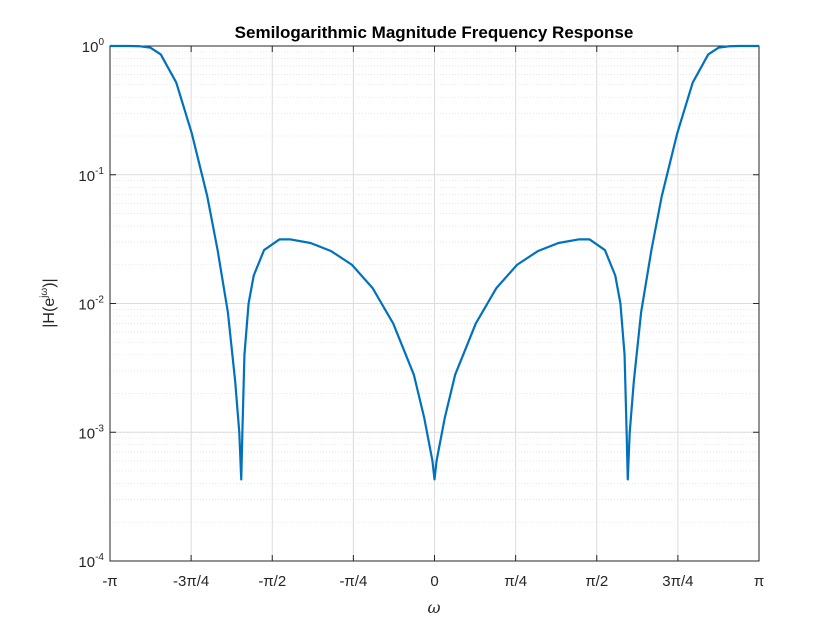 This screenshot has height=630, width=840. I want to click on x-tick-label: 0, so click(434, 581).